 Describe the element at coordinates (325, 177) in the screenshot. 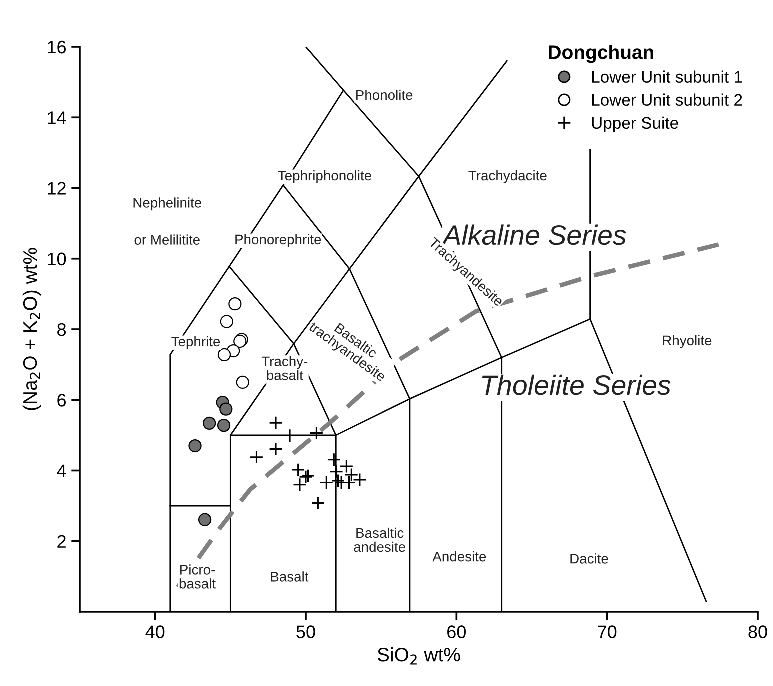

I see `annotation: Tephriphonolite` at that location.